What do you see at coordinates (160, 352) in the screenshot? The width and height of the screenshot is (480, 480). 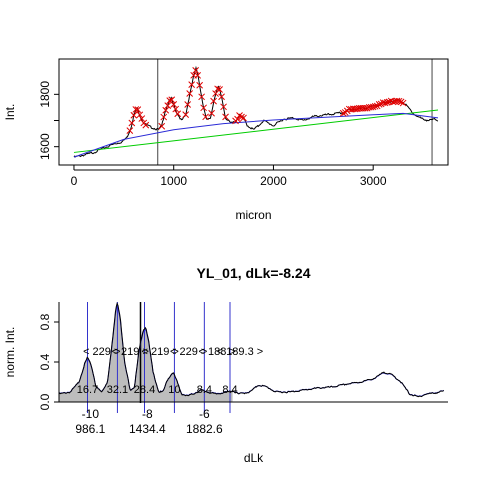 I see `bottom-spacing-label-2: < 219 >` at bounding box center [160, 352].